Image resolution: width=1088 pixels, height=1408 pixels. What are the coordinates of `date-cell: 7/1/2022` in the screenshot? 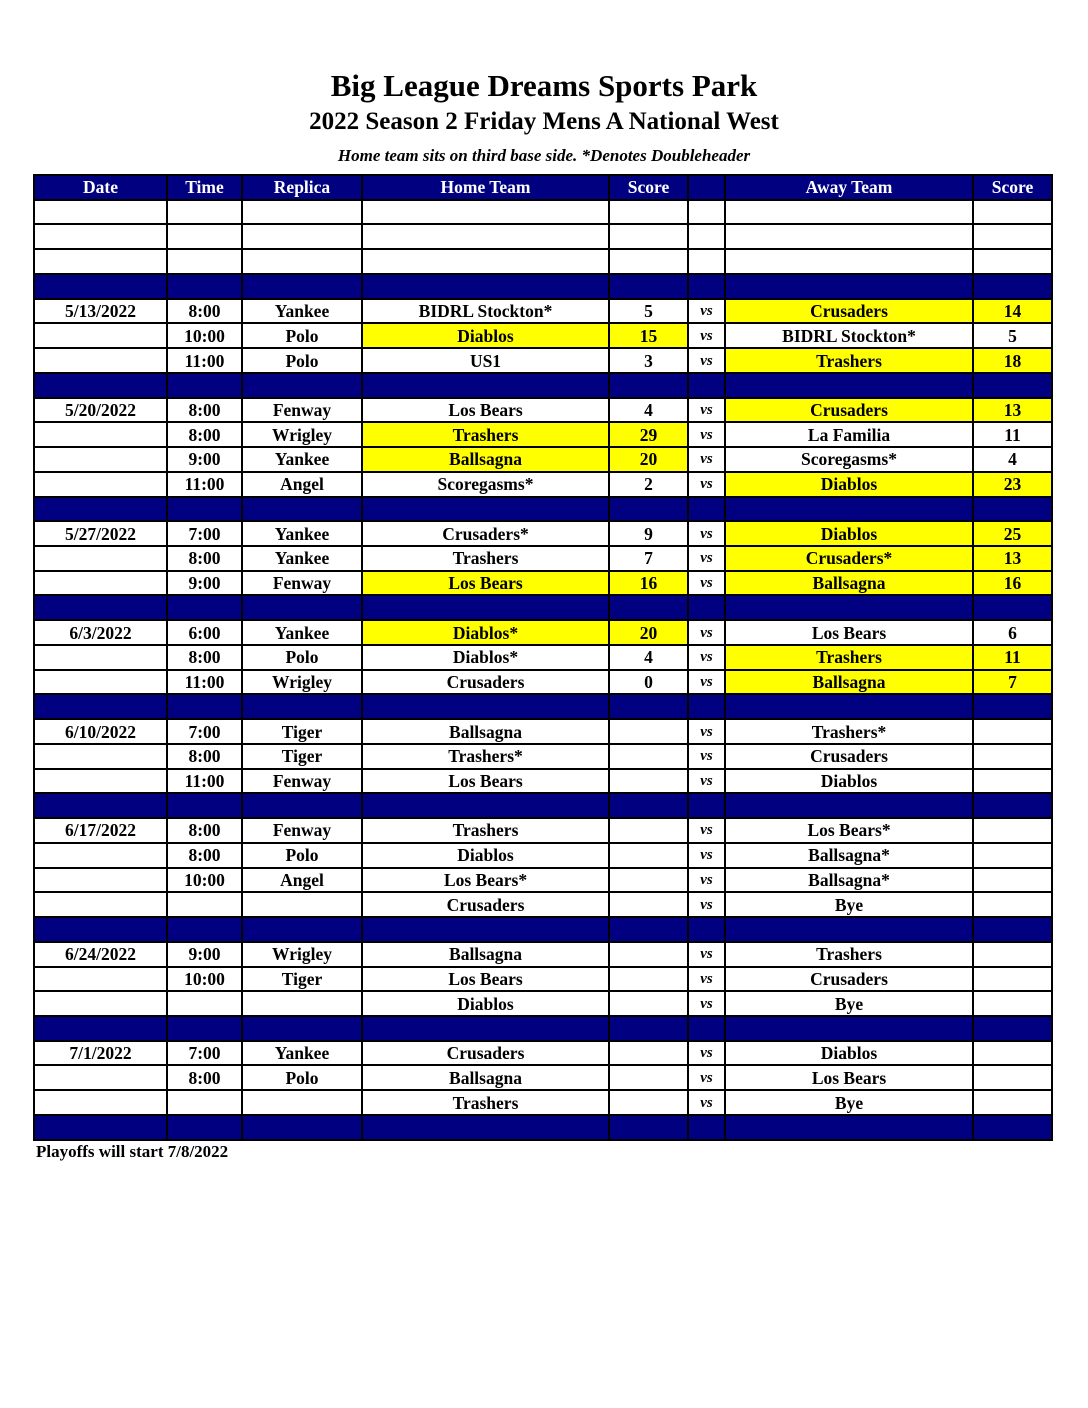 It's located at (100, 1053).